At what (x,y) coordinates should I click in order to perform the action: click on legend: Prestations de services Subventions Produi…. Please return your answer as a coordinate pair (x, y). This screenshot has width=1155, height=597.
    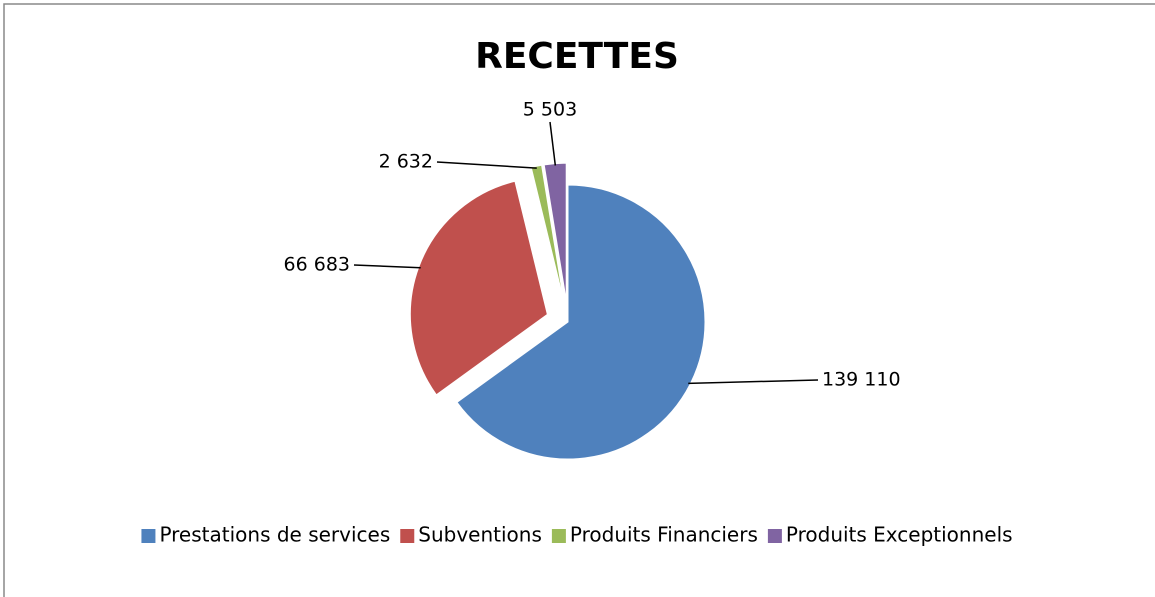
    Looking at the image, I should click on (577, 535).